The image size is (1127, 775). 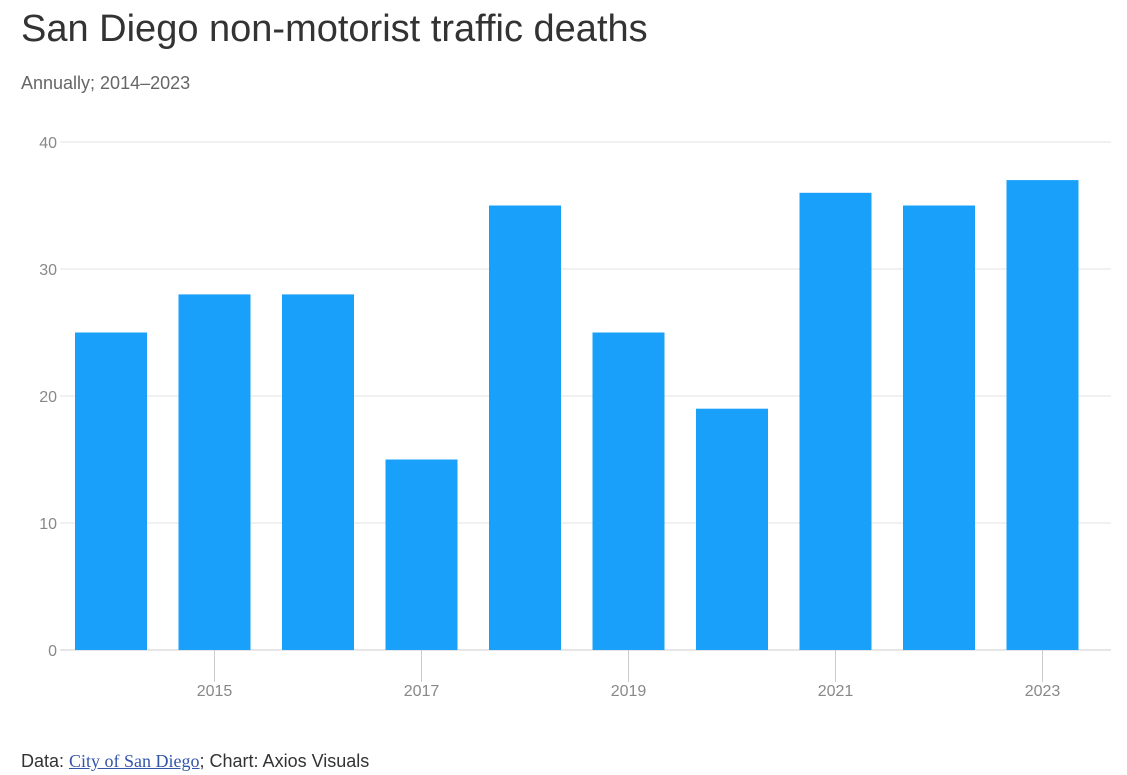 I want to click on chart-subtitle: Annually; 2014–2023, so click(x=106, y=83).